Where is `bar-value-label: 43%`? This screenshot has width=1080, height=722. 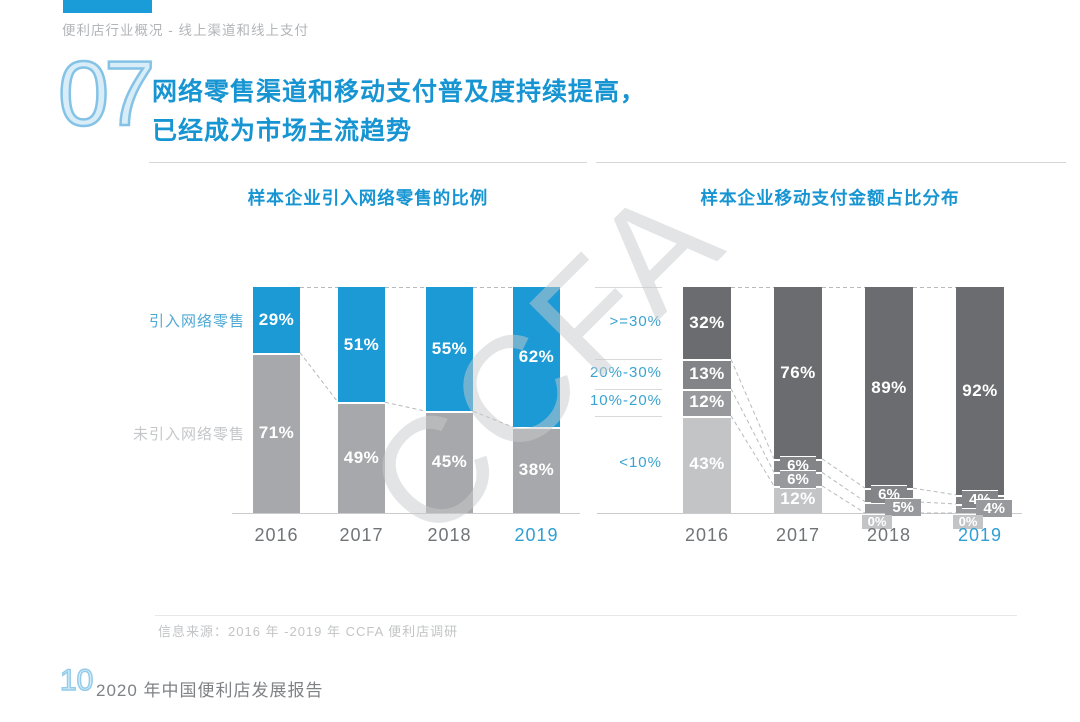 bar-value-label: 43% is located at coordinates (707, 464).